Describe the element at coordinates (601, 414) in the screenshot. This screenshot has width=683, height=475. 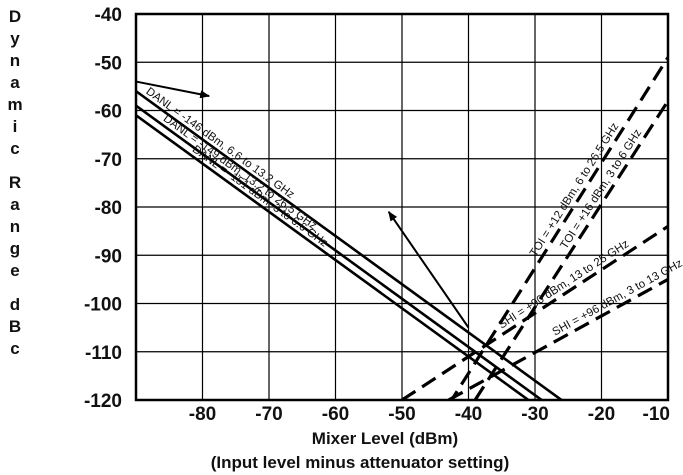
I see `x-tick-label: -20` at that location.